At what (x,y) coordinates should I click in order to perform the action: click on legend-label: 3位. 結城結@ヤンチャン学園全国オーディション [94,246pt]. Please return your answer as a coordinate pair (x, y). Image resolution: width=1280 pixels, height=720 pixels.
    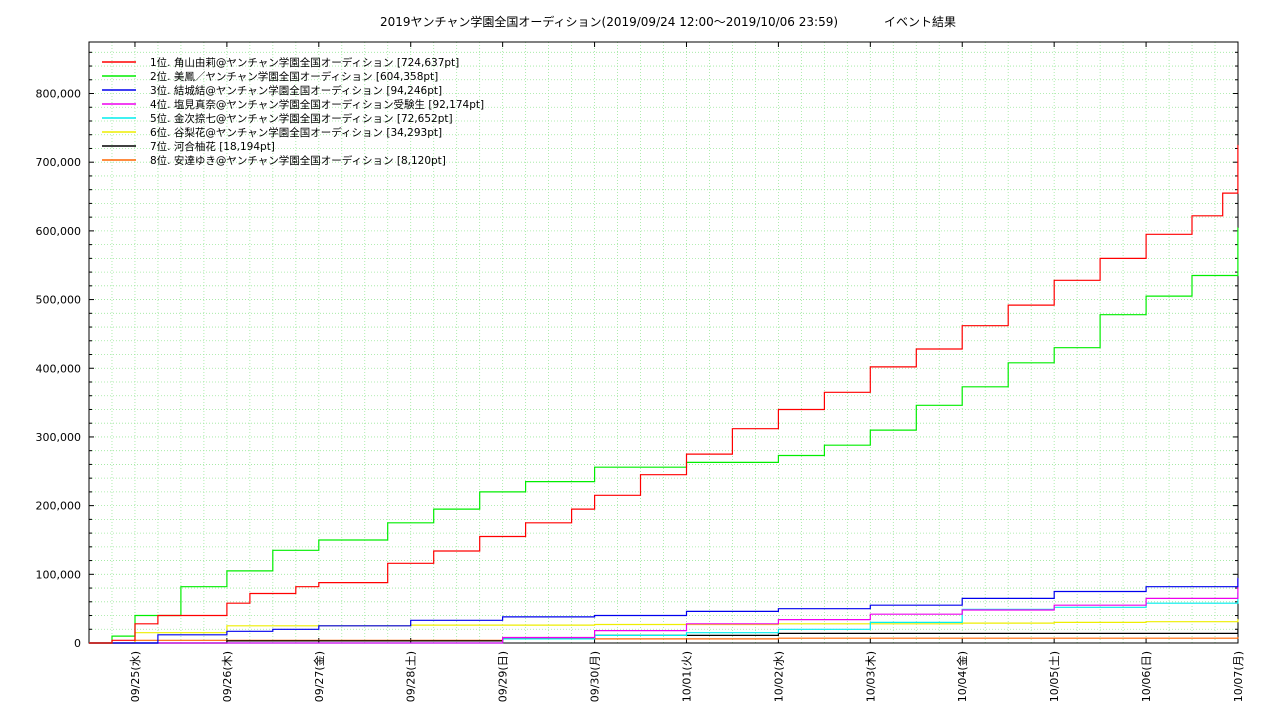
    Looking at the image, I should click on (296, 90).